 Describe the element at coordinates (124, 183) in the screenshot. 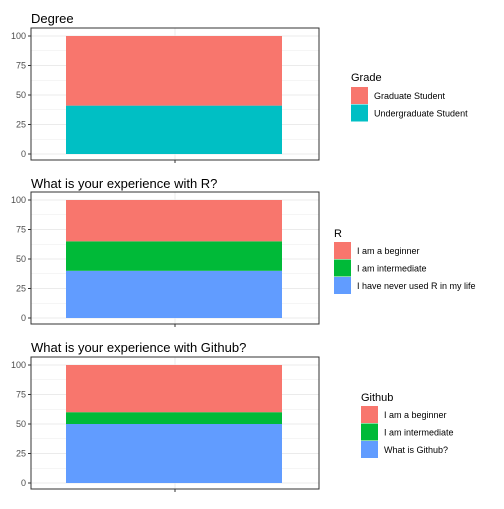

I see `chart-title: What is your experience with R?` at that location.